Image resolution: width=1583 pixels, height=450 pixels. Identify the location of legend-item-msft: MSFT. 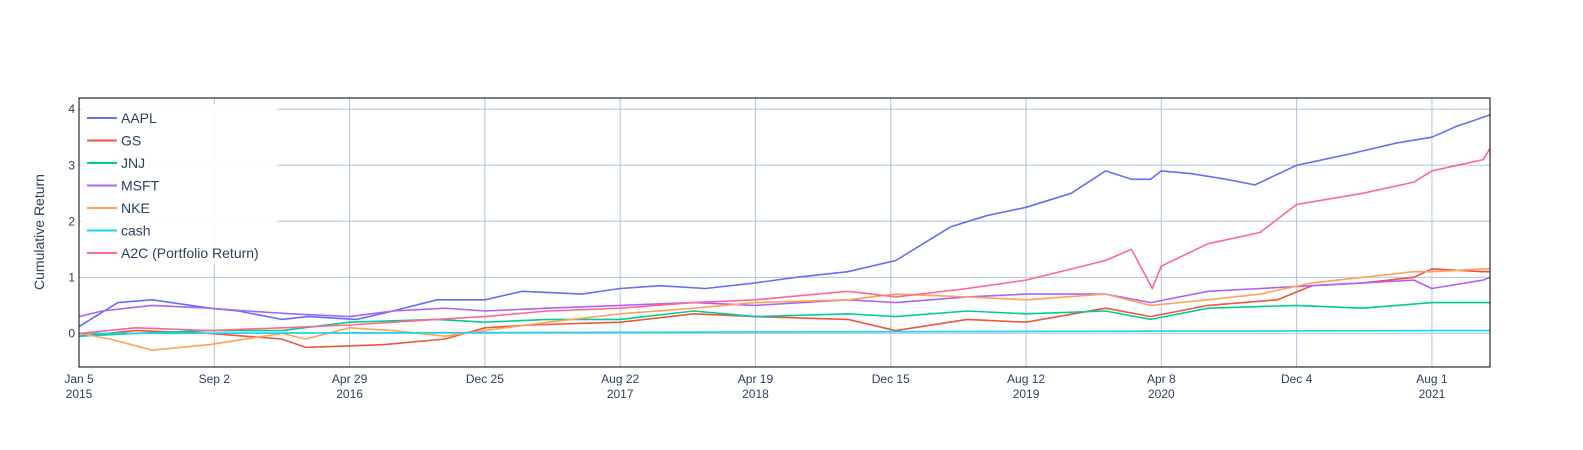
(123, 186).